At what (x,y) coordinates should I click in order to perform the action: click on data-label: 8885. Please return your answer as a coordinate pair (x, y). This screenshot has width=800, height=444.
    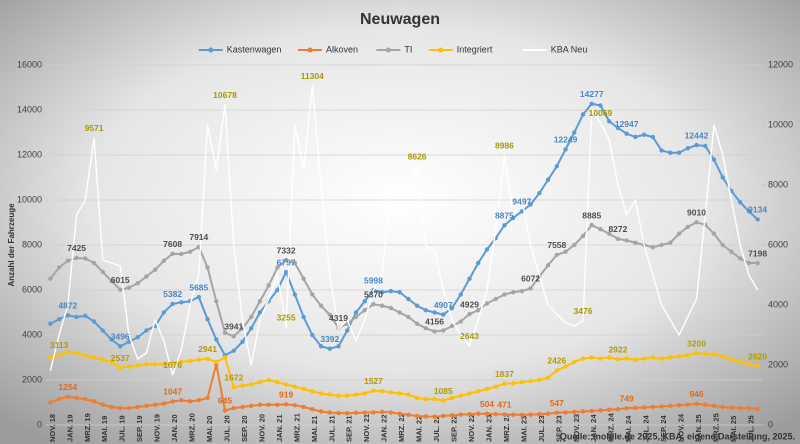
    Looking at the image, I should click on (591, 215).